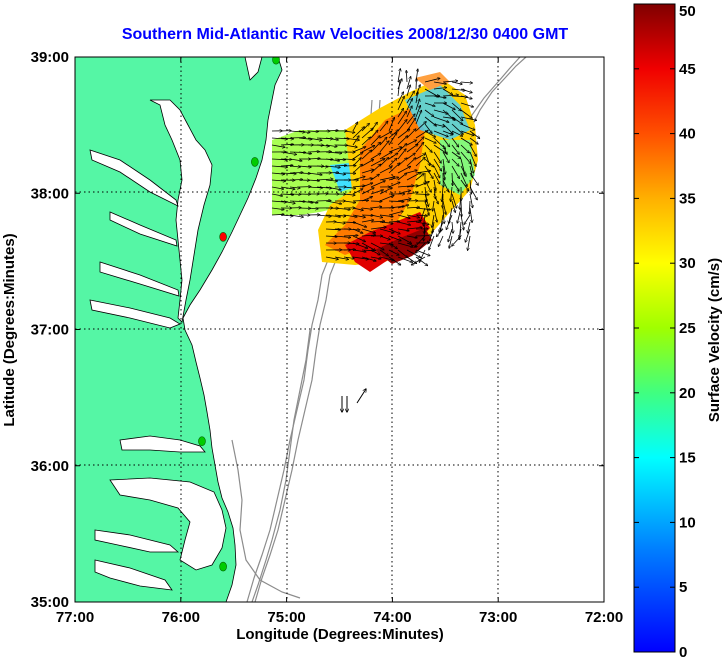 The image size is (724, 659). What do you see at coordinates (687, 393) in the screenshot?
I see `colorbar-tick-label: 20` at bounding box center [687, 393].